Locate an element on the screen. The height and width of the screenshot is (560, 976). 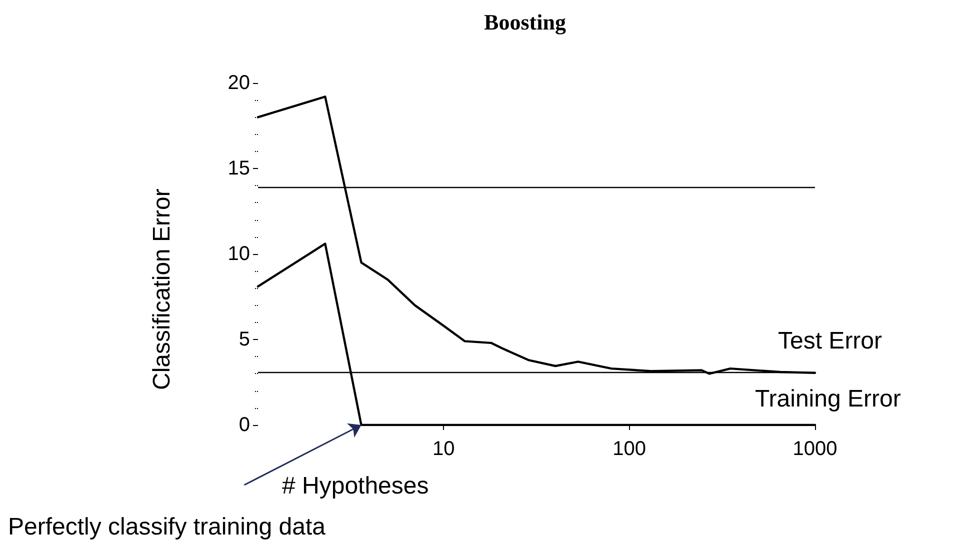
x-tick-label: 1000 is located at coordinates (815, 449).